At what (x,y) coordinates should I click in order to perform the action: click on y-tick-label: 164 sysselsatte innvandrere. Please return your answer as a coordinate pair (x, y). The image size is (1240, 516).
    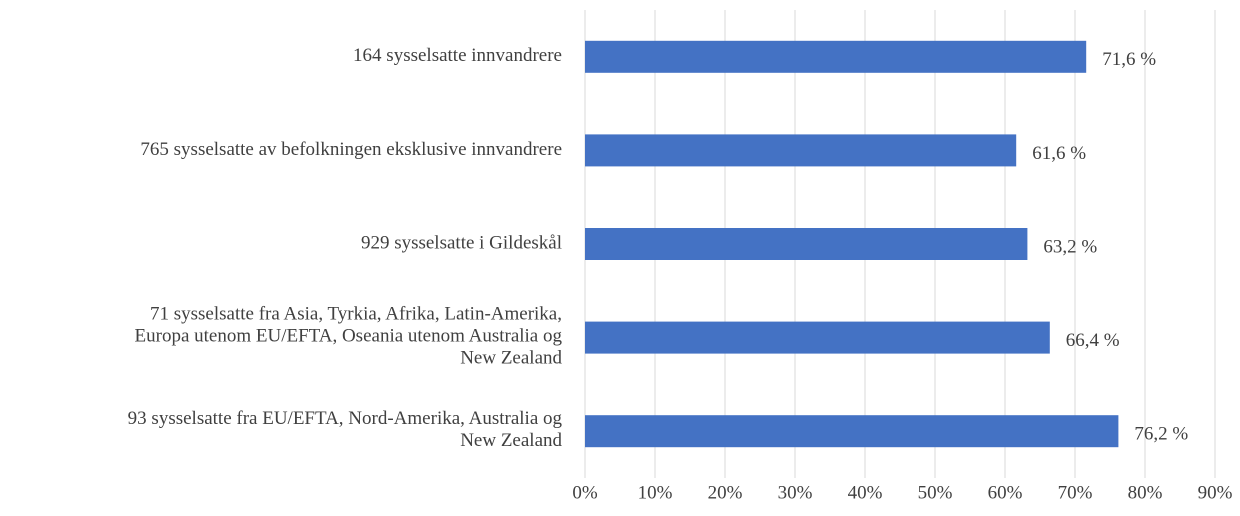
    Looking at the image, I should click on (457, 55).